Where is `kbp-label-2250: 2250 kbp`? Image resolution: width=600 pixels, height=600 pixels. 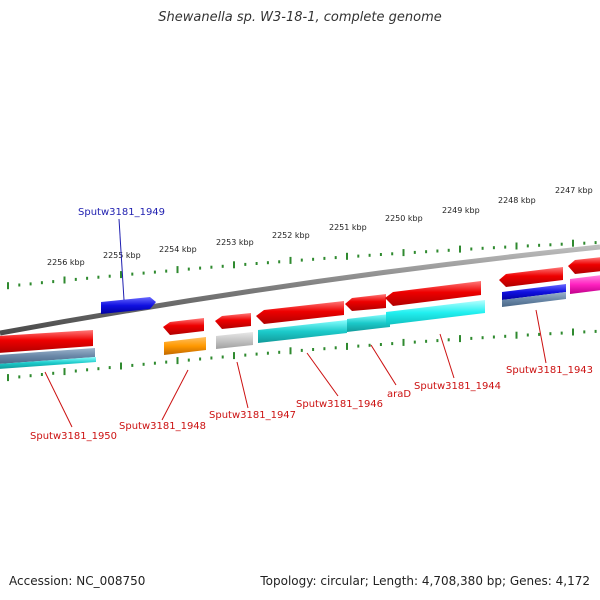
kbp-label-2250: 2250 kbp is located at coordinates (404, 218).